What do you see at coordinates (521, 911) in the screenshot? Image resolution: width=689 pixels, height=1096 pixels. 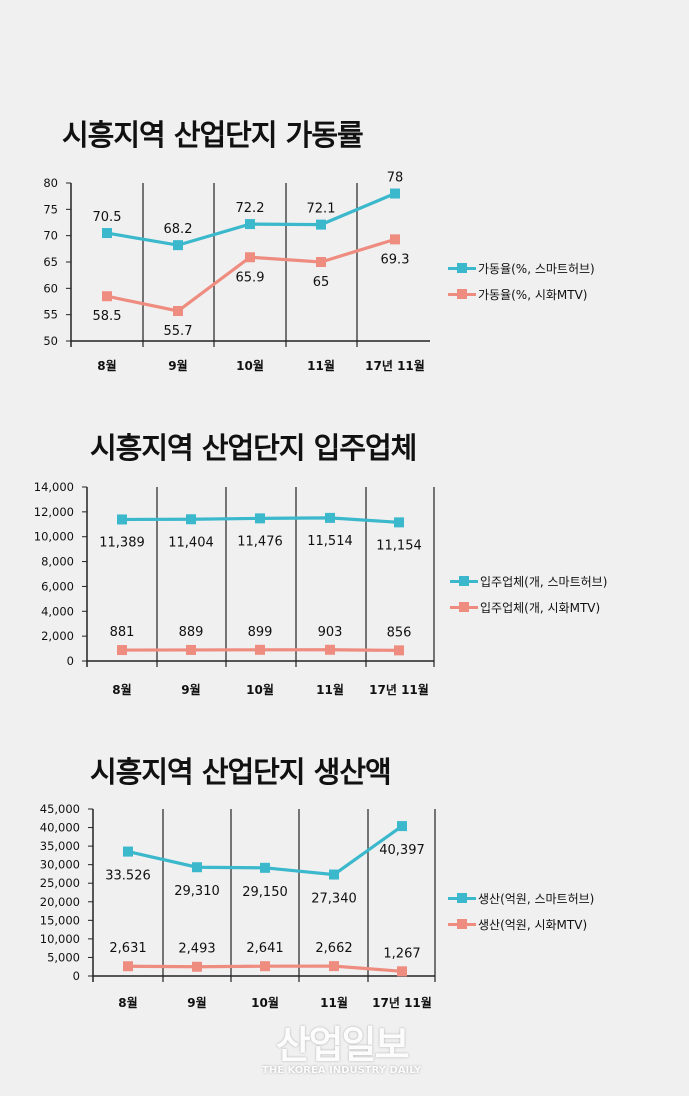 I see `legend-production: 생산(억원, 스마트허브) 생산(억원, 시화MTV)` at bounding box center [521, 911].